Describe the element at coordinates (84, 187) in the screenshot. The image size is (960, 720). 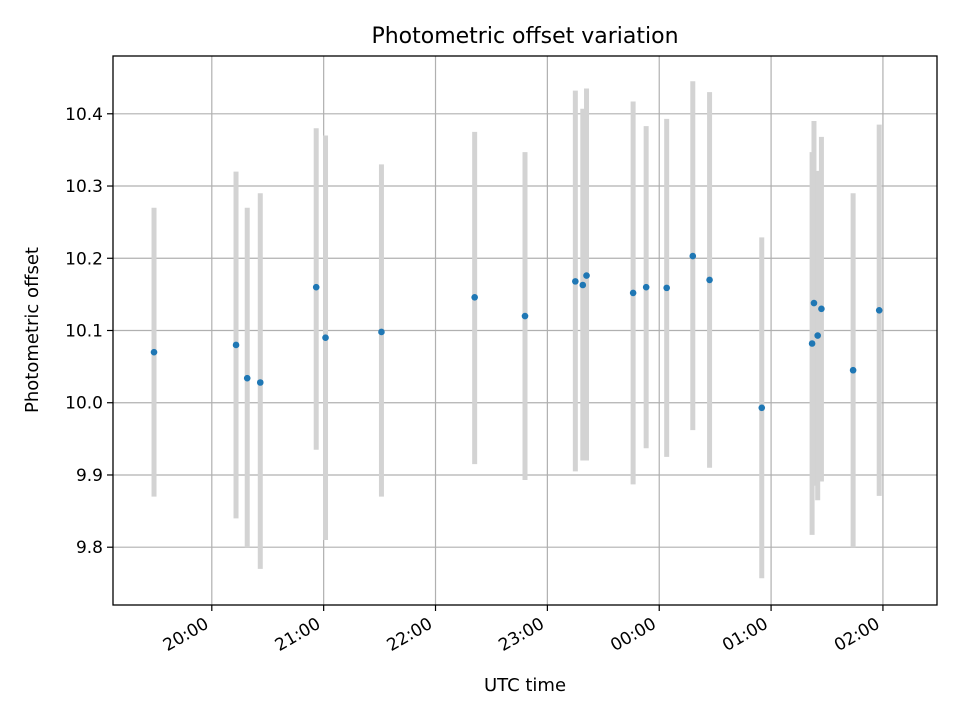
I see `y-tick-label: 10.3` at that location.